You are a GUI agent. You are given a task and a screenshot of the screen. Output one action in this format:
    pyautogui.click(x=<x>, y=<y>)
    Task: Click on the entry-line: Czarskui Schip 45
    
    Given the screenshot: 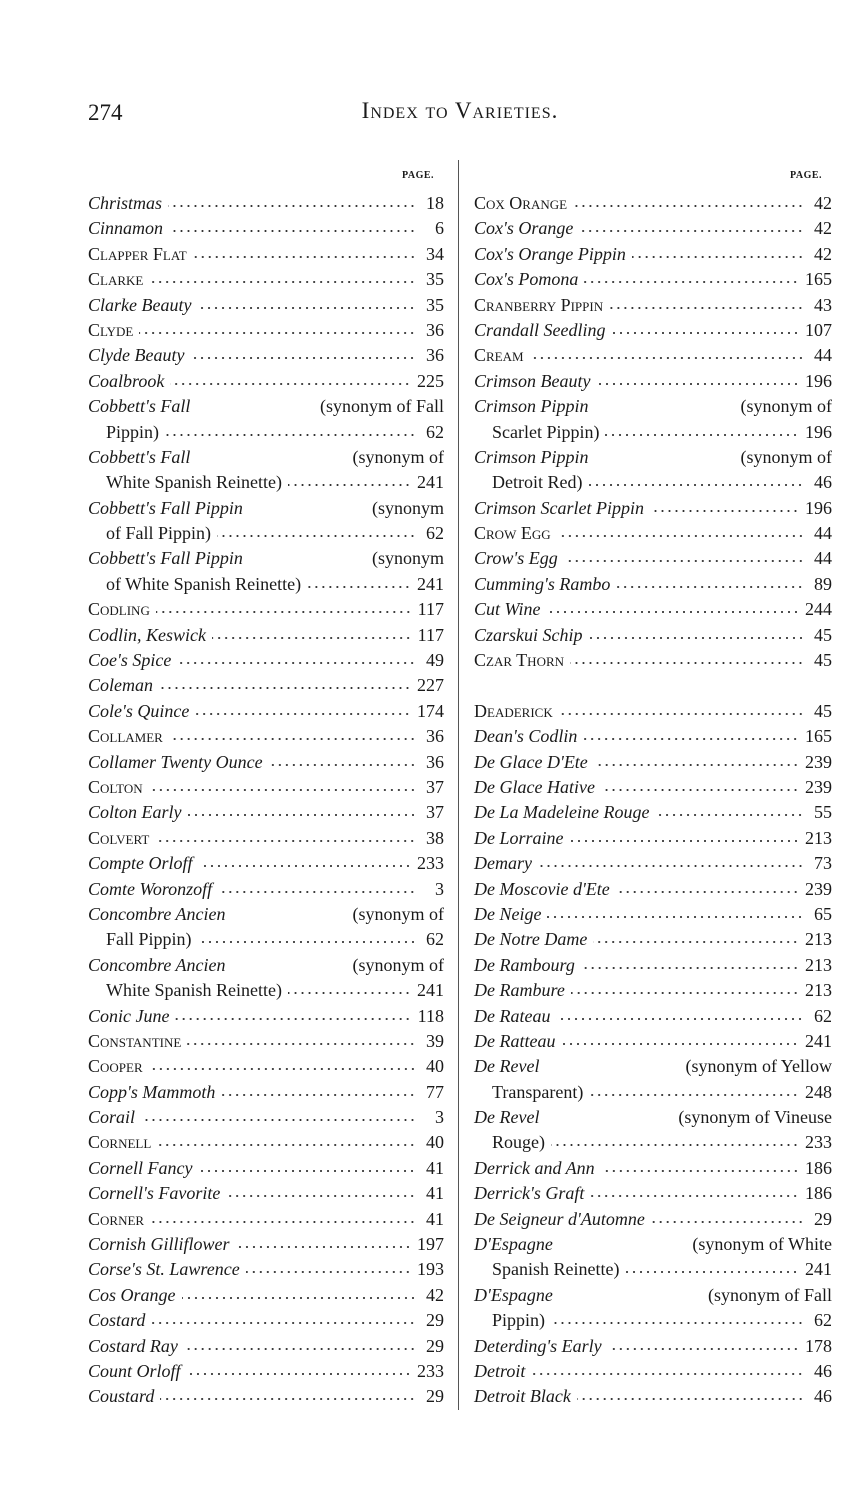 What is the action you would take?
    pyautogui.click(x=653, y=635)
    